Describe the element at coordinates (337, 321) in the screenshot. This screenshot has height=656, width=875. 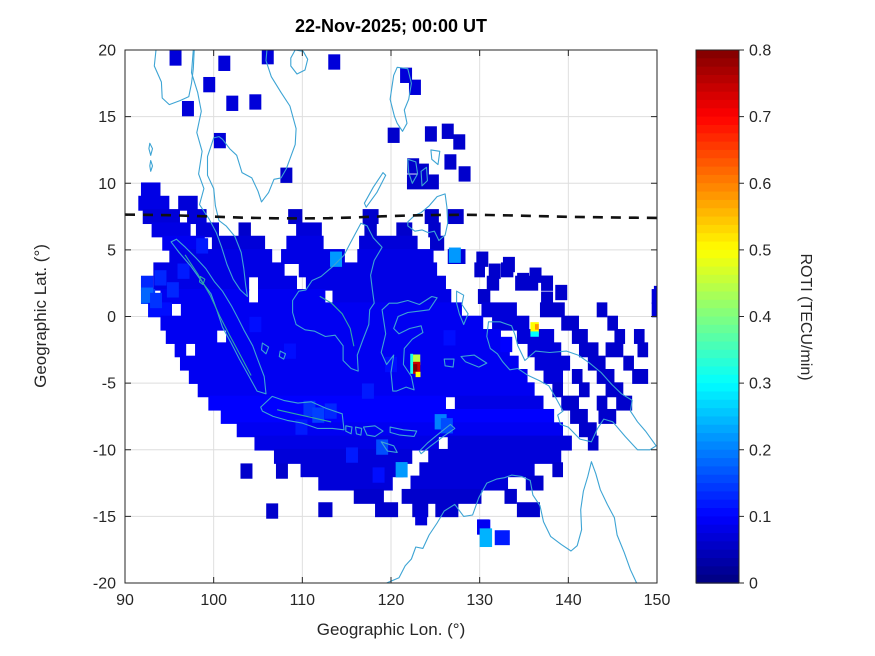
I see `coastline-borneo-contour` at that location.